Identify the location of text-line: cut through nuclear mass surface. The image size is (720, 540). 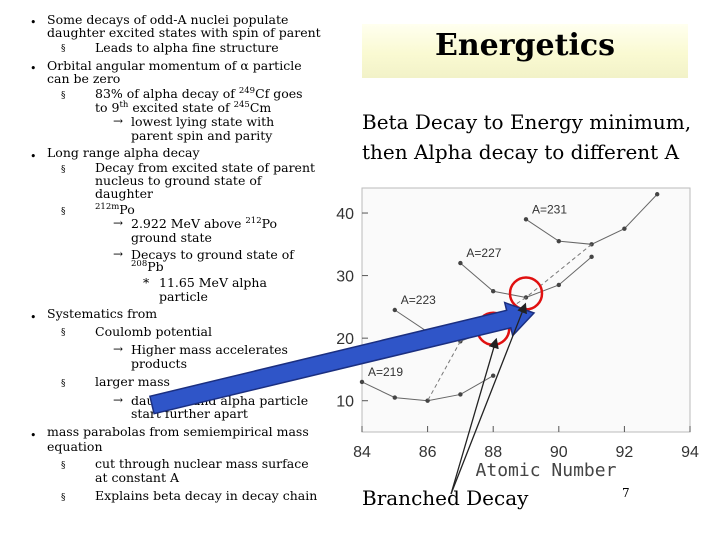
(202, 463).